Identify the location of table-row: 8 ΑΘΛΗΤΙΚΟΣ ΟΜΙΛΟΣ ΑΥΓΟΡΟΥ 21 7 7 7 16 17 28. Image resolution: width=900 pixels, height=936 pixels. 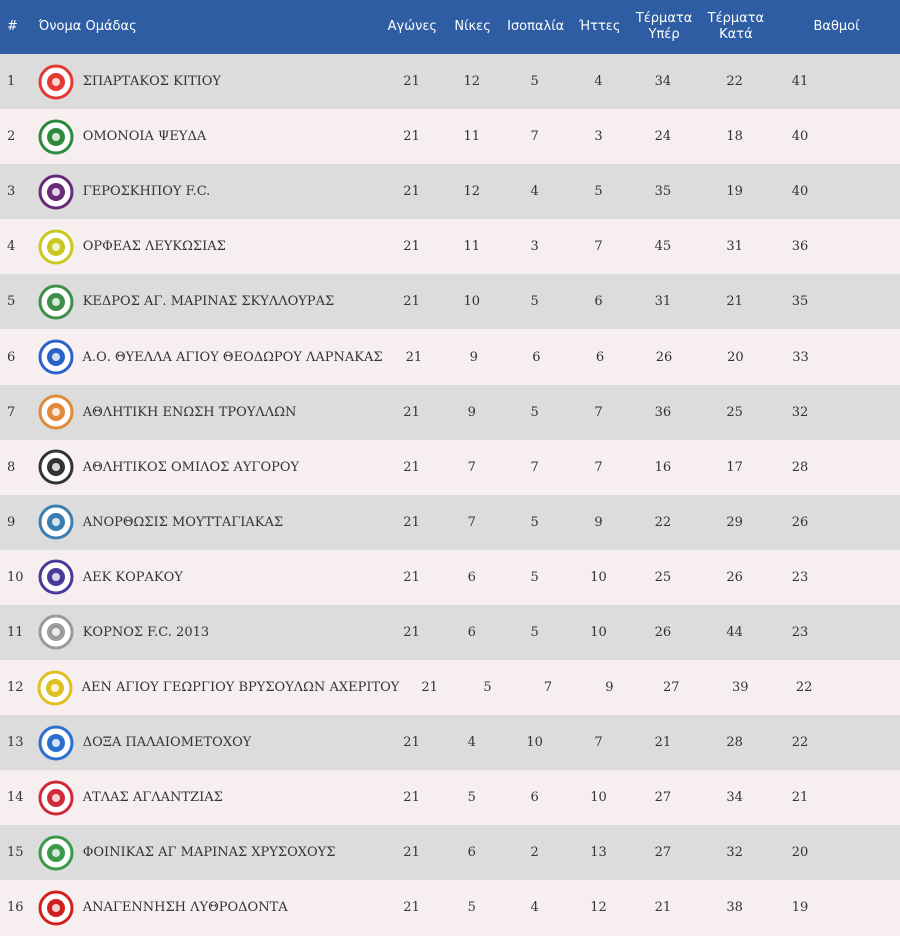
(450, 467).